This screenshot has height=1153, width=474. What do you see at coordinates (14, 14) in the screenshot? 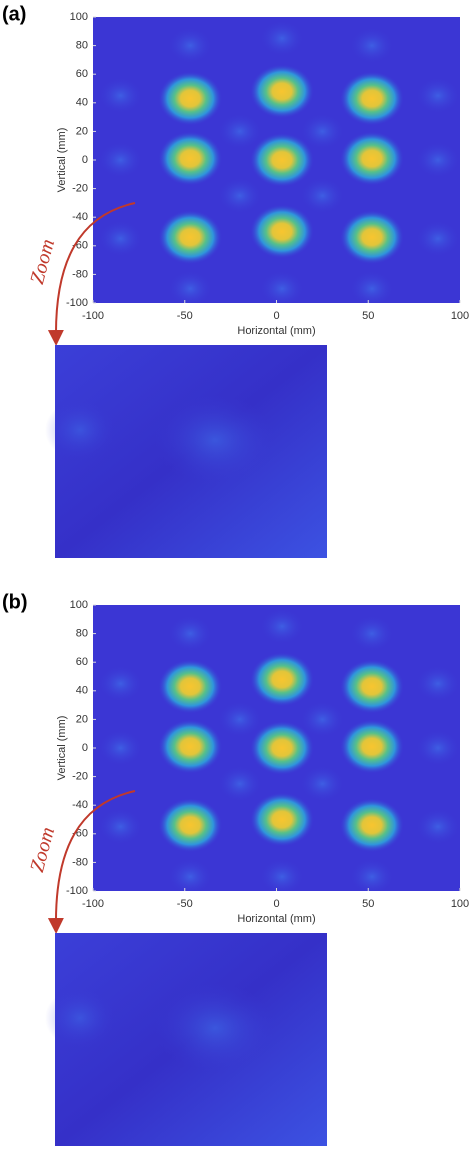
I see `panel-label: (a)` at bounding box center [14, 14].